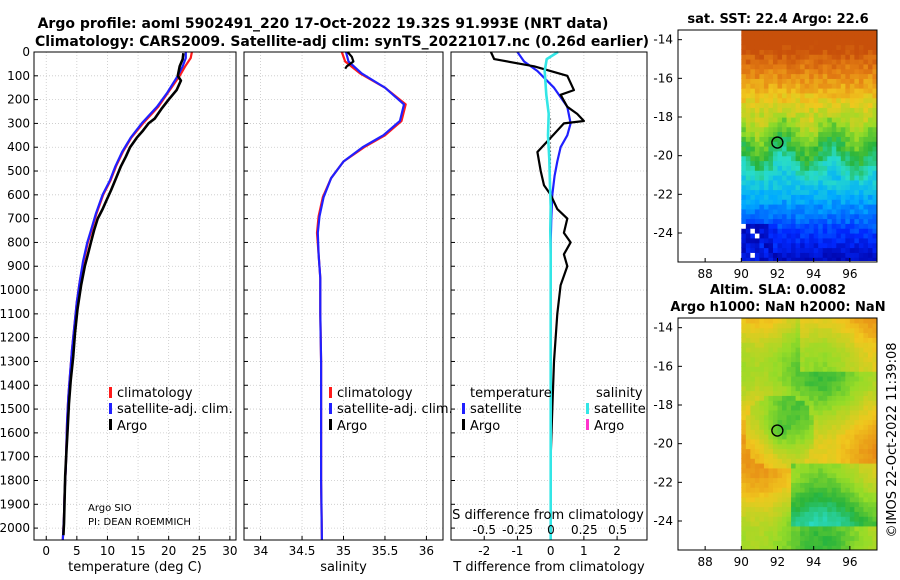 The image size is (900, 580). I want to click on map-x-tick-label: 90, so click(741, 562).